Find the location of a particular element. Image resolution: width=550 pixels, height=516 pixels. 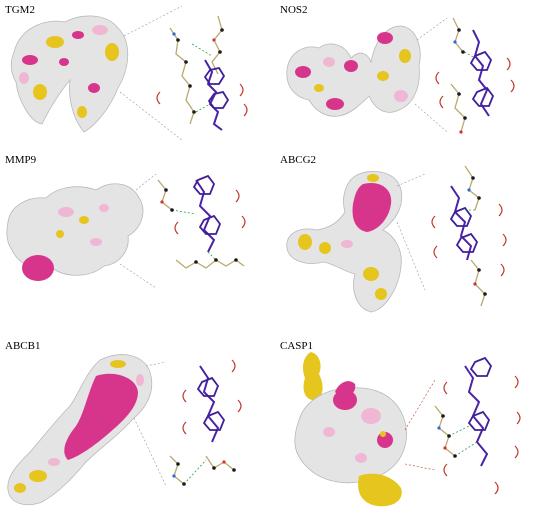

nos2-figure is located at coordinates (400, 75).